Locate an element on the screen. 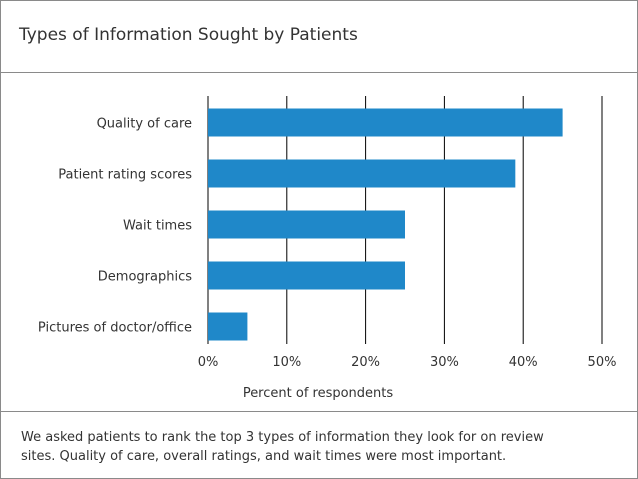 The height and width of the screenshot is (479, 638). title-divider is located at coordinates (319, 72).